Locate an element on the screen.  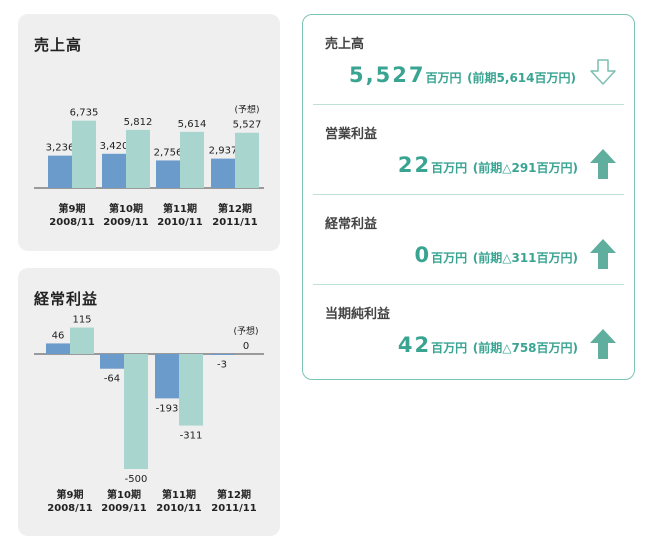
data-label: -64 is located at coordinates (112, 379).